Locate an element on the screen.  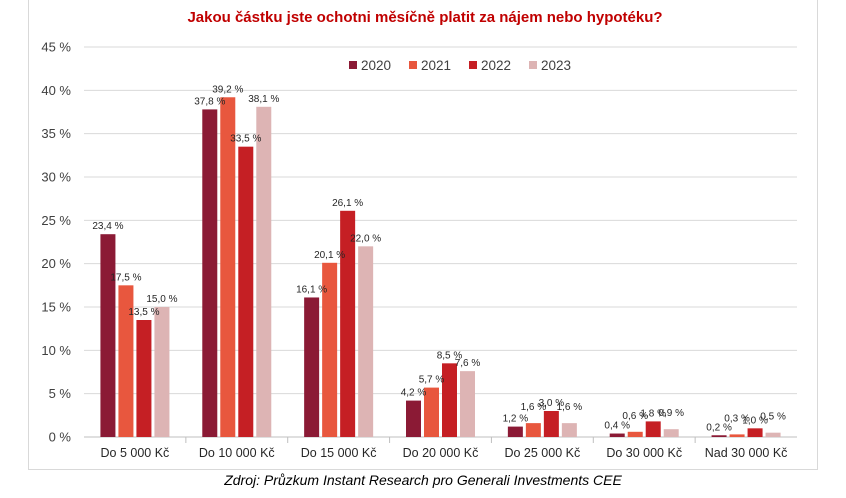
data-label: 16,1 % is located at coordinates (311, 289).